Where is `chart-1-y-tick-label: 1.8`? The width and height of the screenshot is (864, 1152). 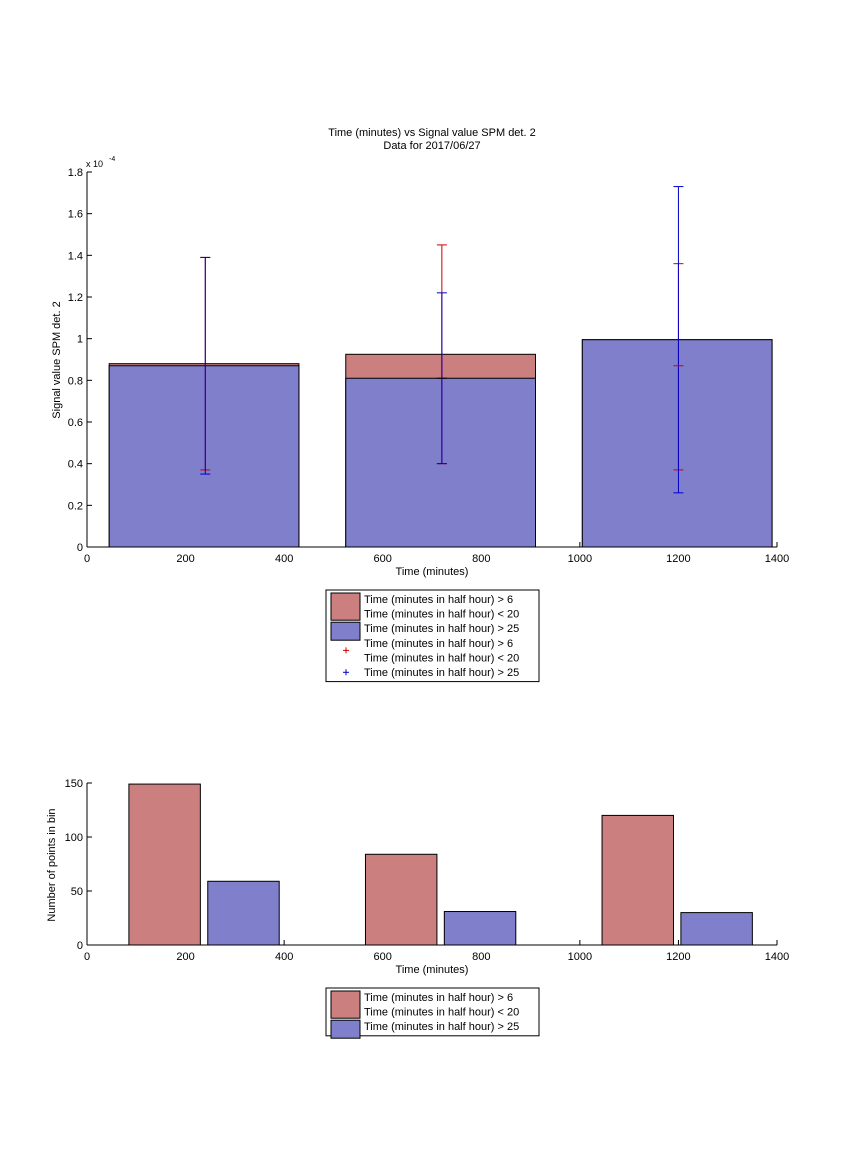
chart-1-y-tick-label: 1.8 is located at coordinates (75, 173).